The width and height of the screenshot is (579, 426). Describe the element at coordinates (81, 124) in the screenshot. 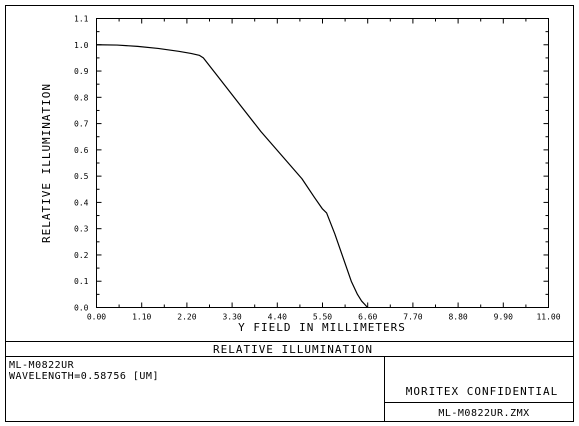

I see `y-tick-label: 0.7` at that location.